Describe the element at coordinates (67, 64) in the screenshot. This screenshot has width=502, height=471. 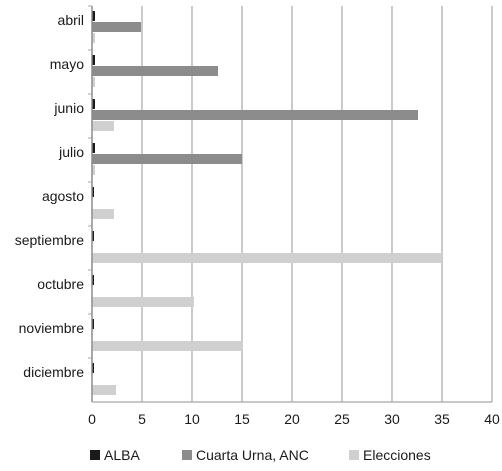
I see `y-tick-label: mayo` at that location.